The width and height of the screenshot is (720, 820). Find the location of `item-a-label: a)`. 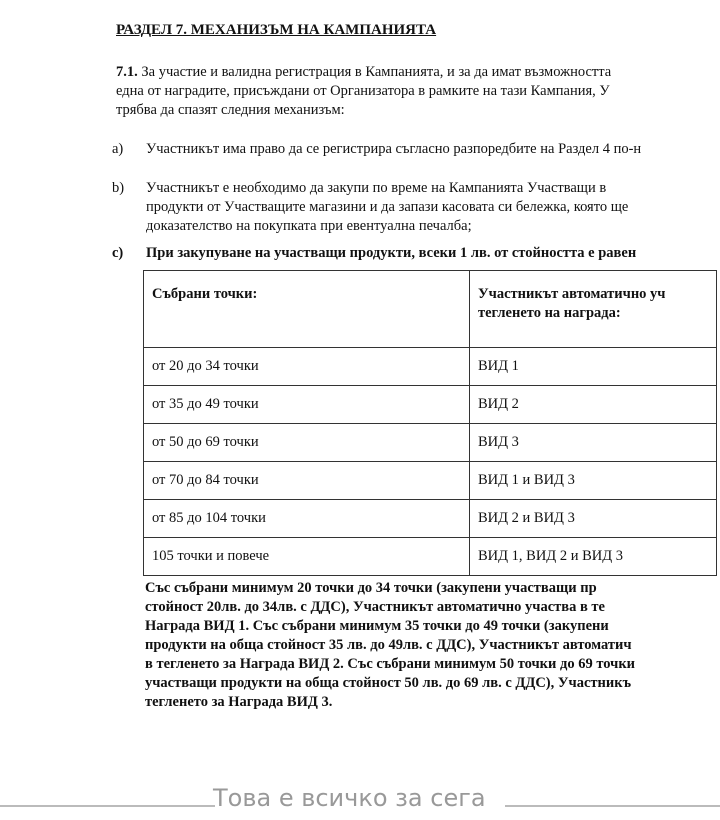

item-a-label: a) is located at coordinates (118, 149).